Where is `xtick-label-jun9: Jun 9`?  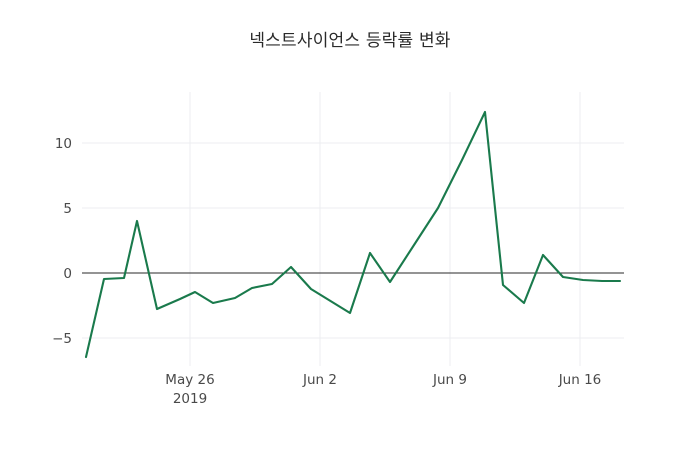 xtick-label-jun9: Jun 9 is located at coordinates (450, 380).